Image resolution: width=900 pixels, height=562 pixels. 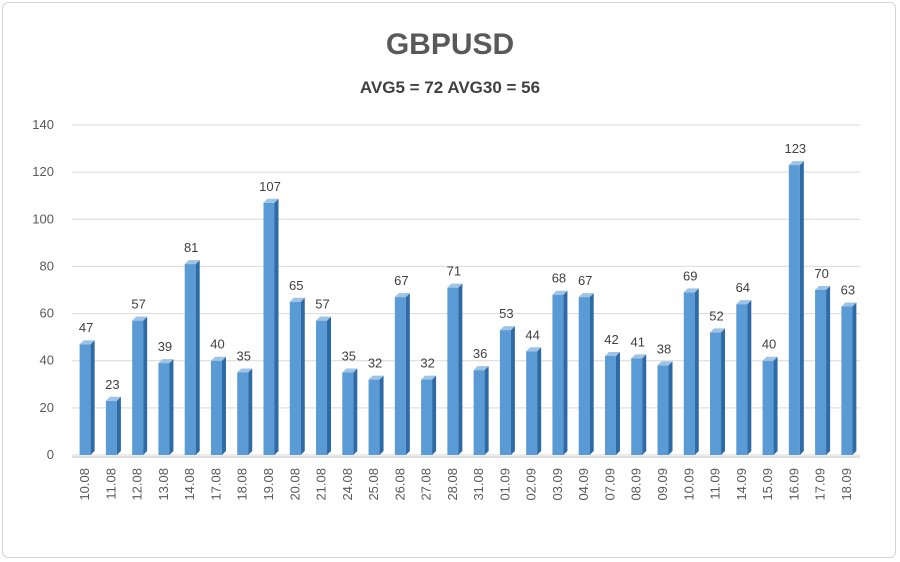 What do you see at coordinates (191, 247) in the screenshot?
I see `data-label: 81` at bounding box center [191, 247].